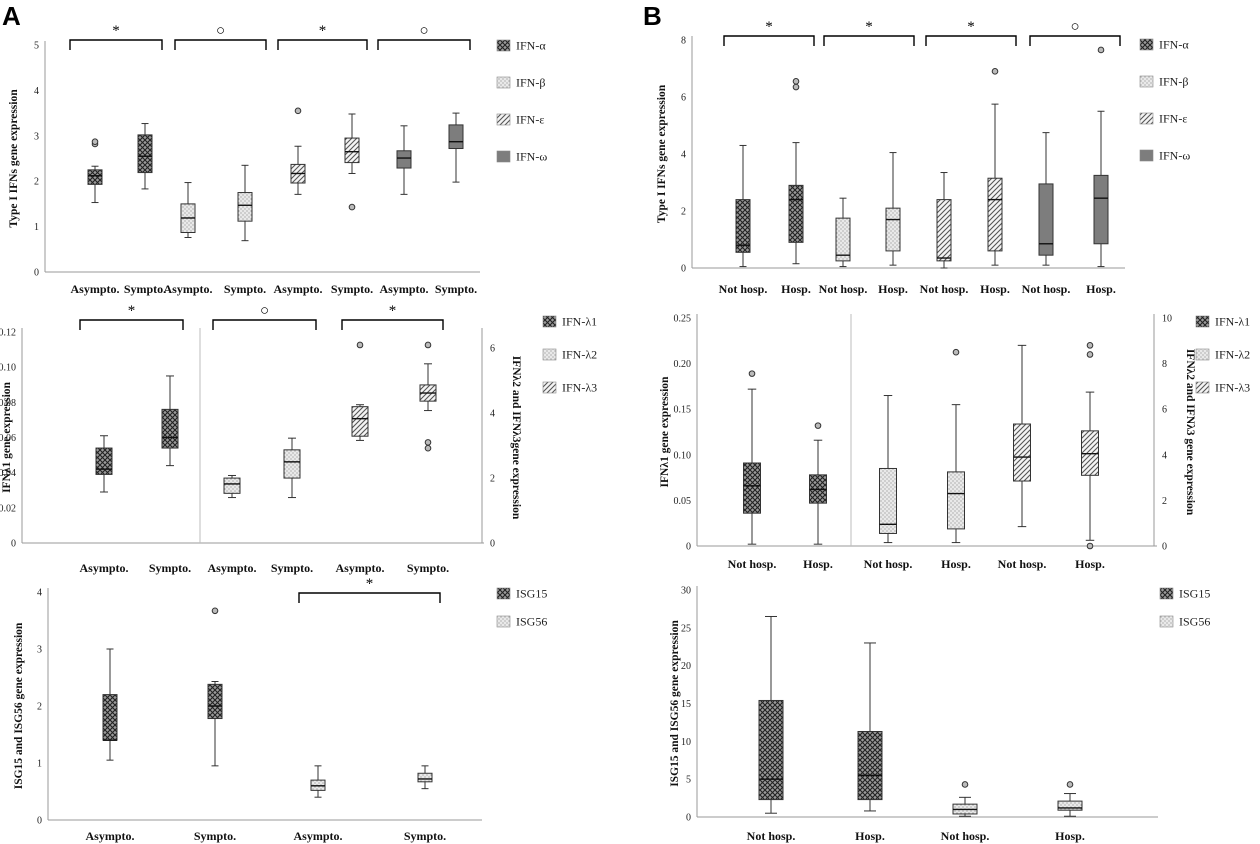  What do you see at coordinates (530, 120) in the screenshot?
I see `legend-label: IFN-ε` at bounding box center [530, 120].